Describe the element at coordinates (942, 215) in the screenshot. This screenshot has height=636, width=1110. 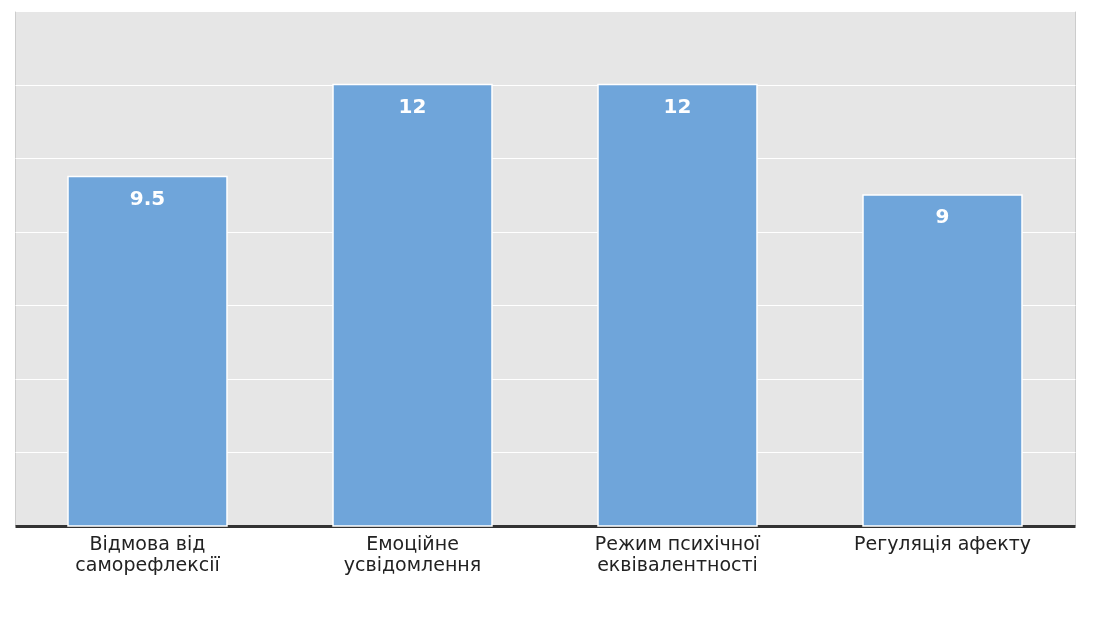
I see `data-label: 9` at that location.